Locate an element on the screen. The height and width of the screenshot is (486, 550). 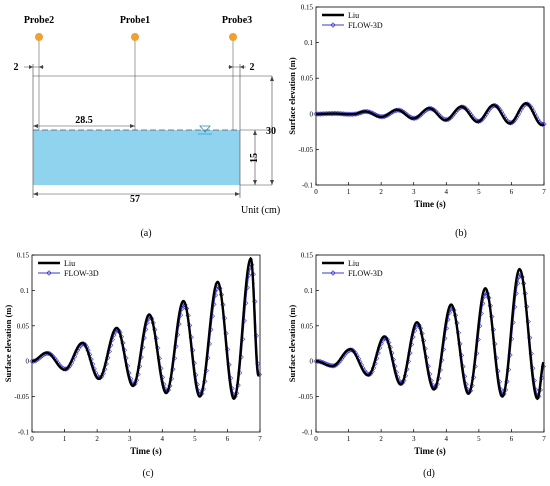
probe1-marker is located at coordinates (135, 37).